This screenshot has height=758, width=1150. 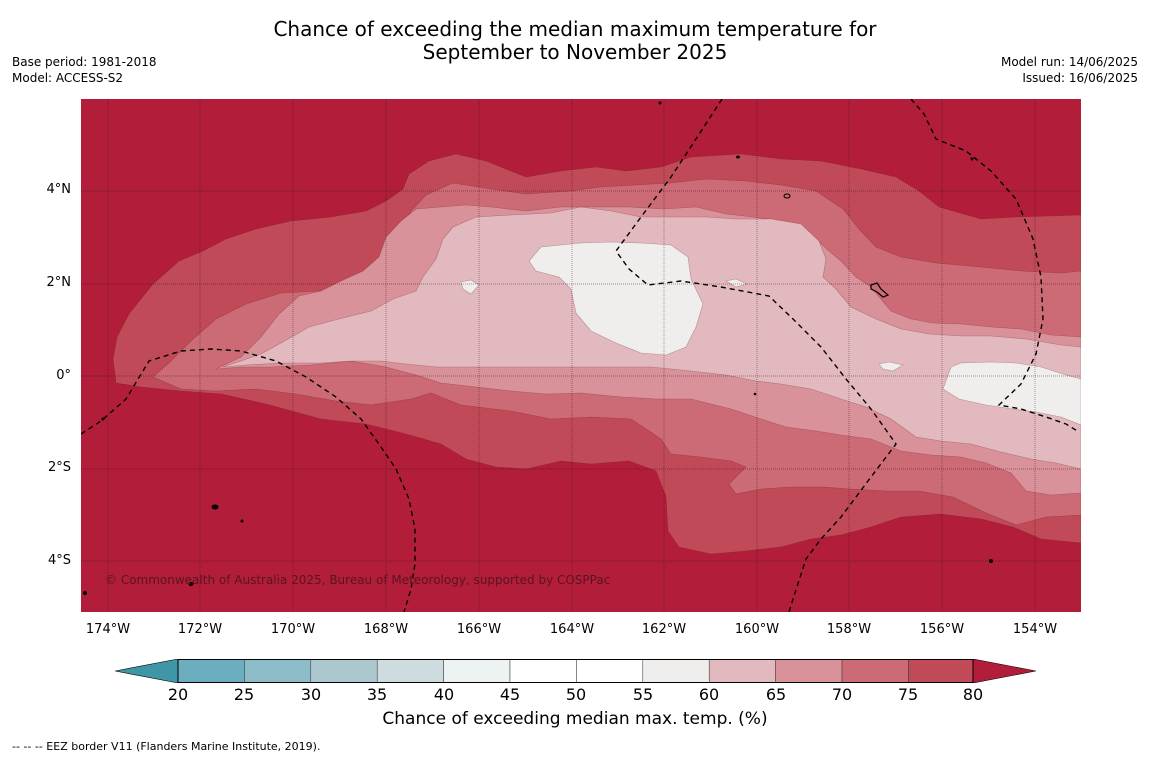 What do you see at coordinates (470, 287) in the screenshot?
I see `contour-55-islet` at bounding box center [470, 287].